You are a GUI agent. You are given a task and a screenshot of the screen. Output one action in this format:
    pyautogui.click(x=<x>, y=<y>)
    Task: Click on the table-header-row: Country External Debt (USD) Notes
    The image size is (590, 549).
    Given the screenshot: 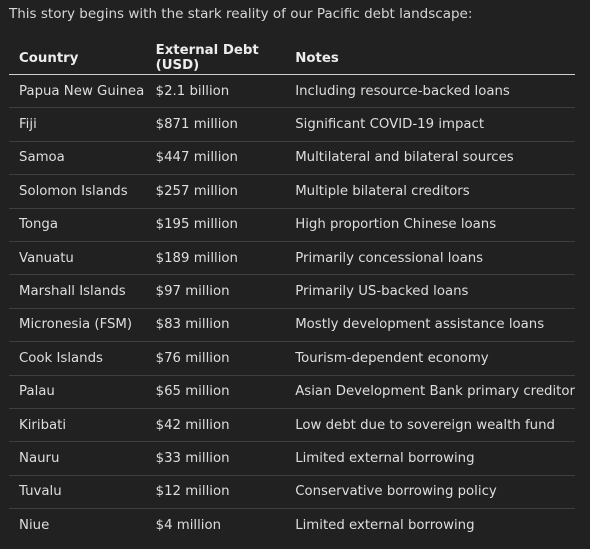 What is the action you would take?
    pyautogui.click(x=292, y=58)
    